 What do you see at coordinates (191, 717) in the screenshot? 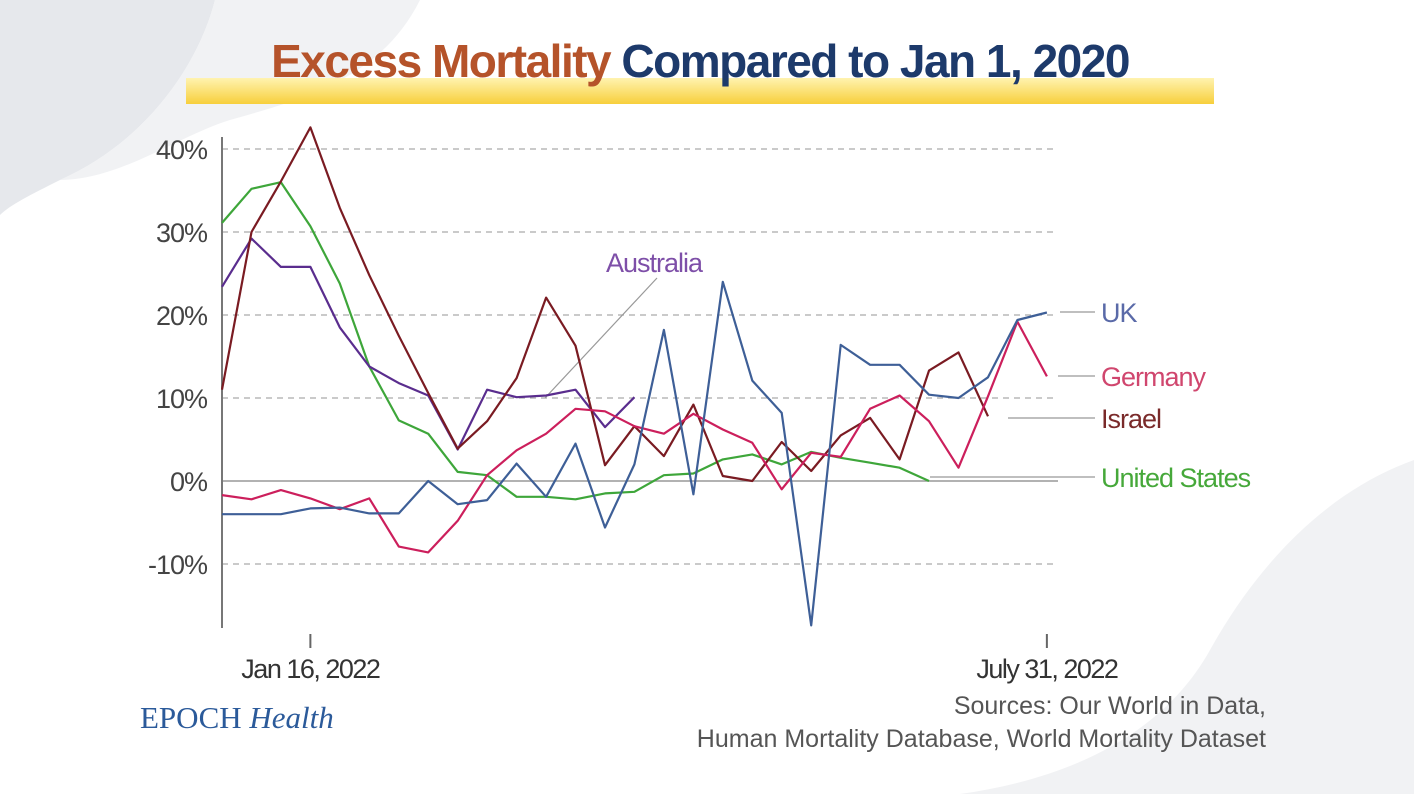
I see `logo-brand: EPOCH` at bounding box center [191, 717].